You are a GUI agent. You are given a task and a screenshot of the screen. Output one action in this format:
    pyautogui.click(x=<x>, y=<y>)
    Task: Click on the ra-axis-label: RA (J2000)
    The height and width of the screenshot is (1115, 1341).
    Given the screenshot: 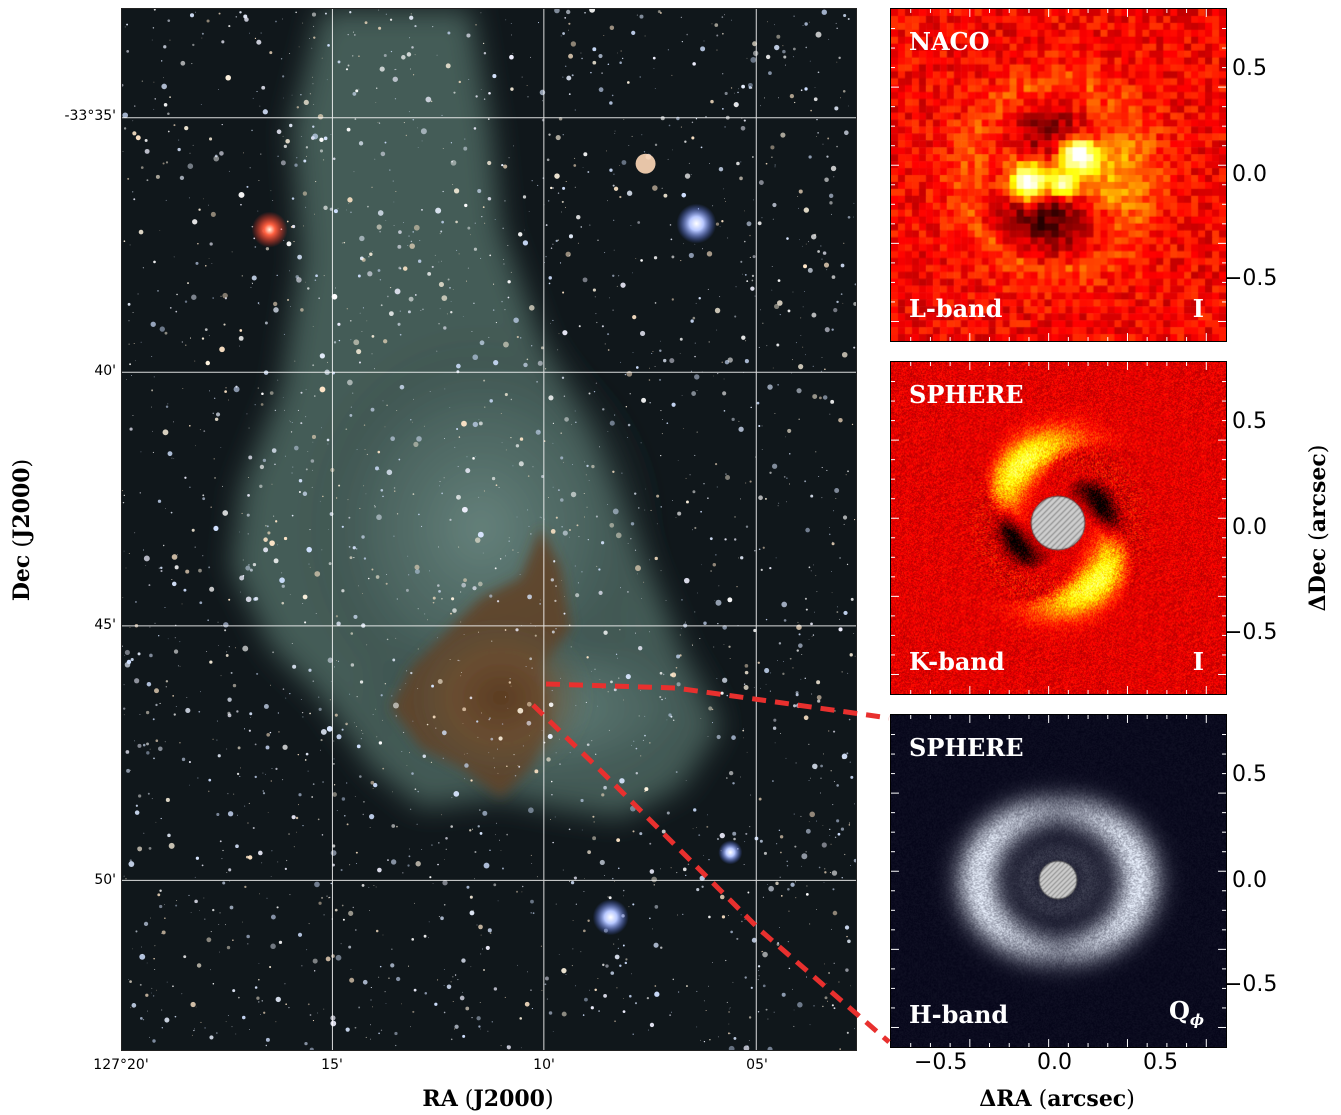 What is the action you would take?
    pyautogui.click(x=488, y=1099)
    